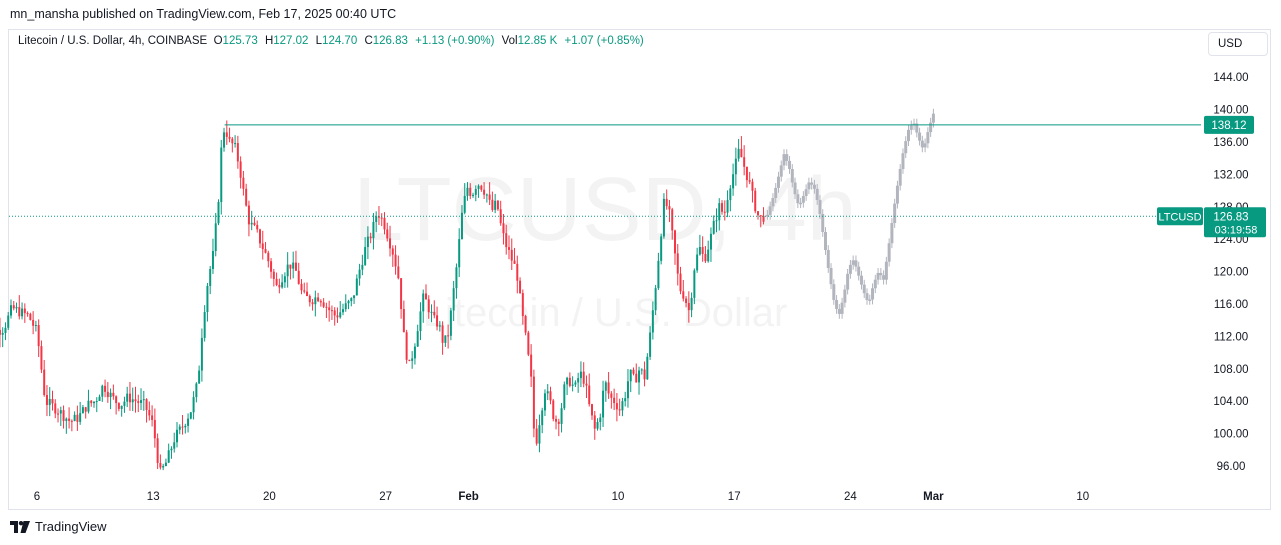 The width and height of the screenshot is (1281, 545). Describe the element at coordinates (319, 41) in the screenshot. I see `legend-low-label: L` at that location.